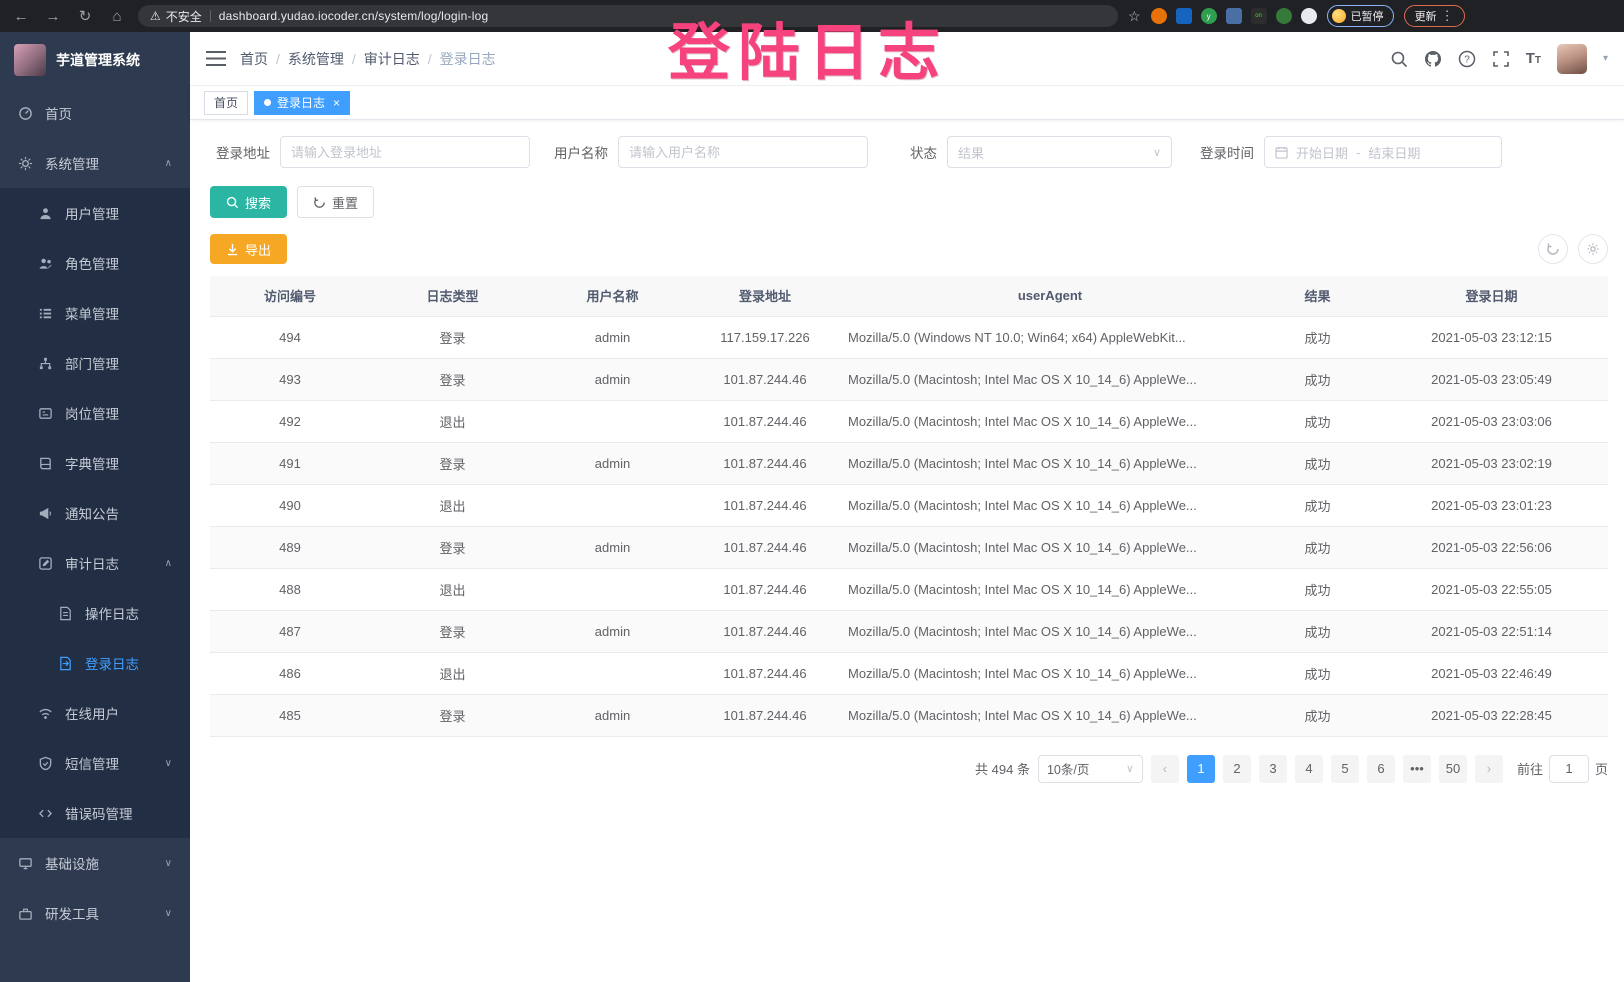 The image size is (1624, 982). Describe the element at coordinates (95, 60) in the screenshot. I see `app-logo-row: 芋道管理系统` at that location.